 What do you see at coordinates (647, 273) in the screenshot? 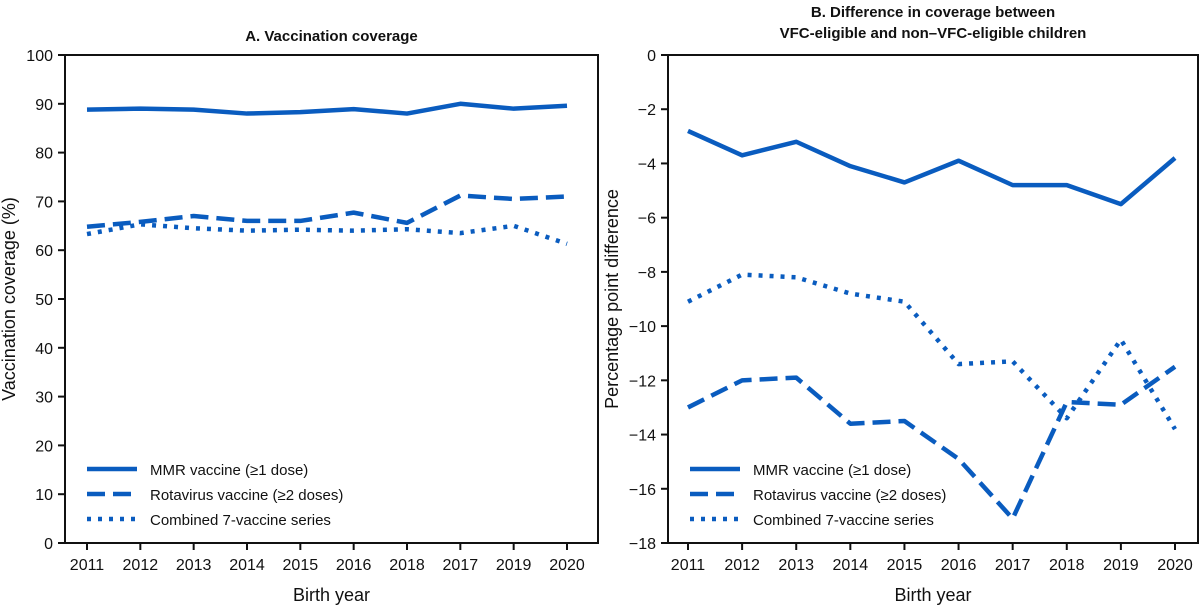
I see `y-tick-label: −8` at bounding box center [647, 273].